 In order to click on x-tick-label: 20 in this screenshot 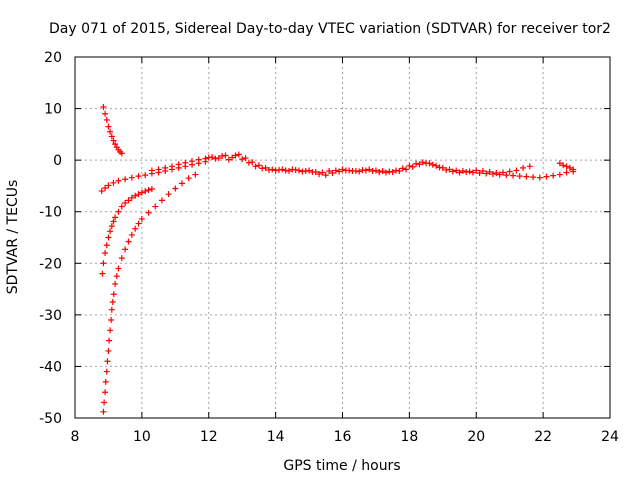, I will do `click(476, 437)`.